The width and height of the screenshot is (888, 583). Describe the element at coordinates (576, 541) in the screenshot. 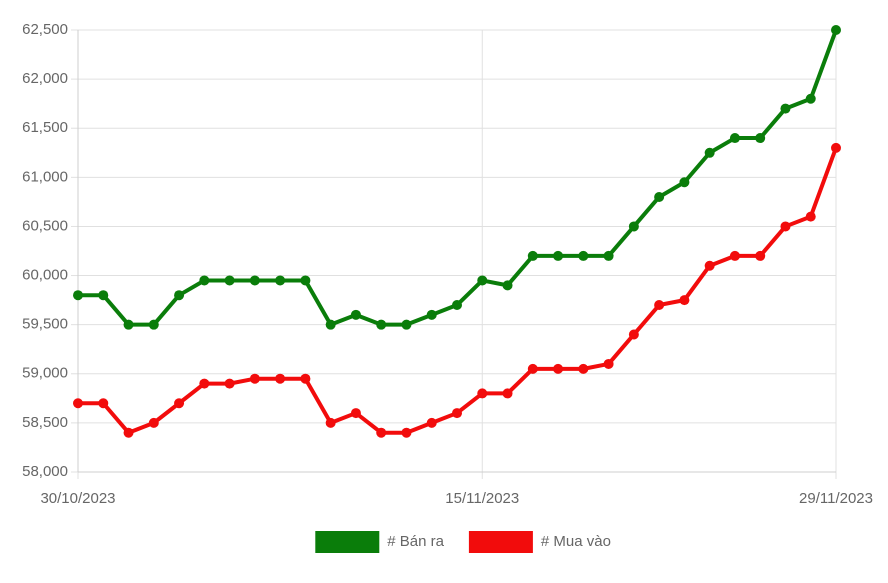

I see `legend-label: # Mua vào` at that location.